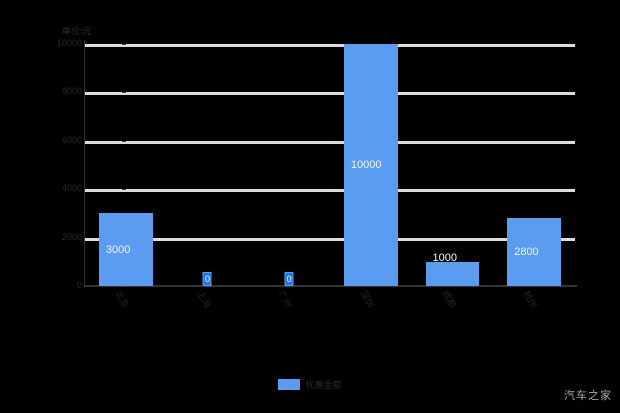  What do you see at coordinates (588, 396) in the screenshot?
I see `watermark: 汽车之家` at bounding box center [588, 396].